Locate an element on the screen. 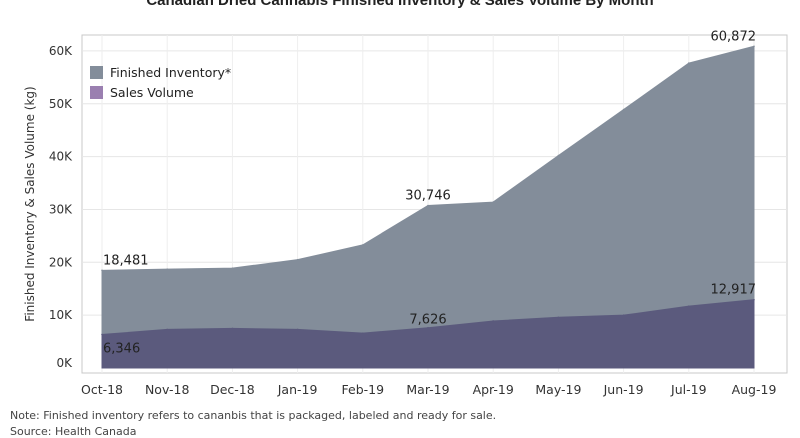 The height and width of the screenshot is (438, 800). y-tick-label: 30K is located at coordinates (61, 209).